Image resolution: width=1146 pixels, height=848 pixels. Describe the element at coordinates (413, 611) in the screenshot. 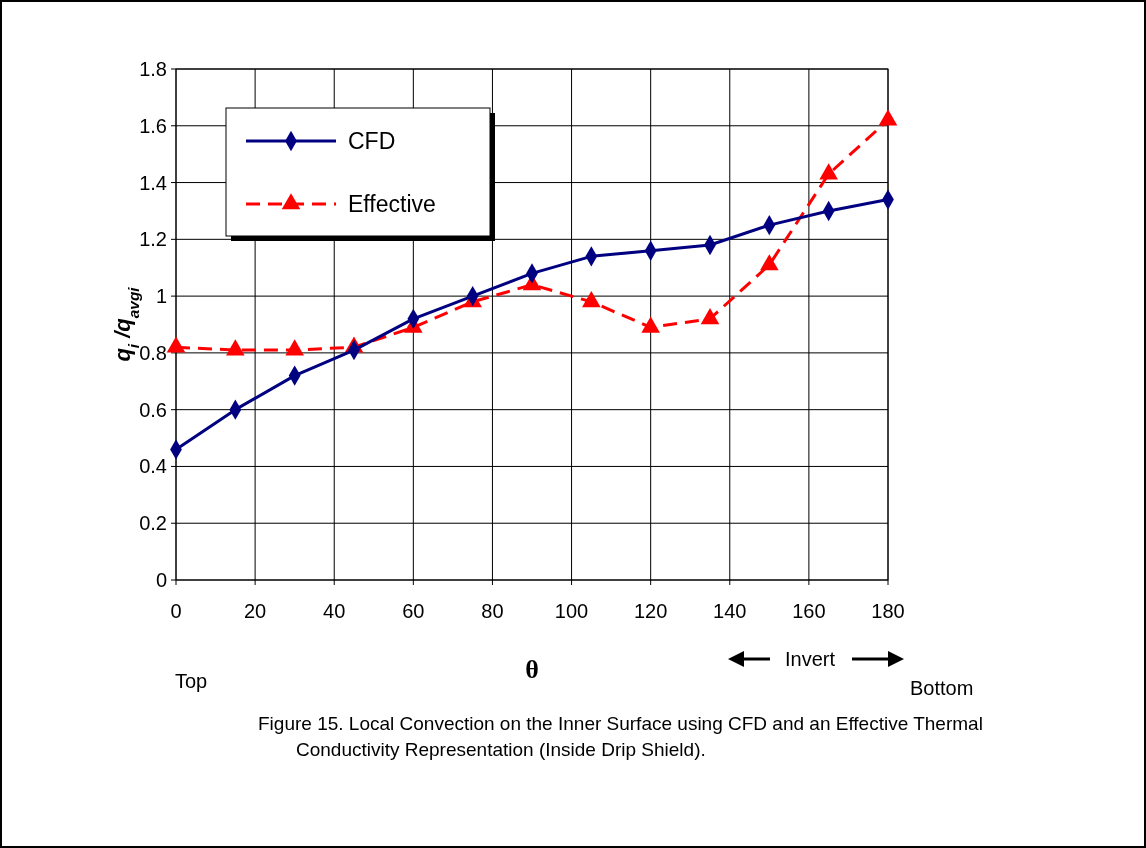

I see `x-tick-label: 60` at that location.